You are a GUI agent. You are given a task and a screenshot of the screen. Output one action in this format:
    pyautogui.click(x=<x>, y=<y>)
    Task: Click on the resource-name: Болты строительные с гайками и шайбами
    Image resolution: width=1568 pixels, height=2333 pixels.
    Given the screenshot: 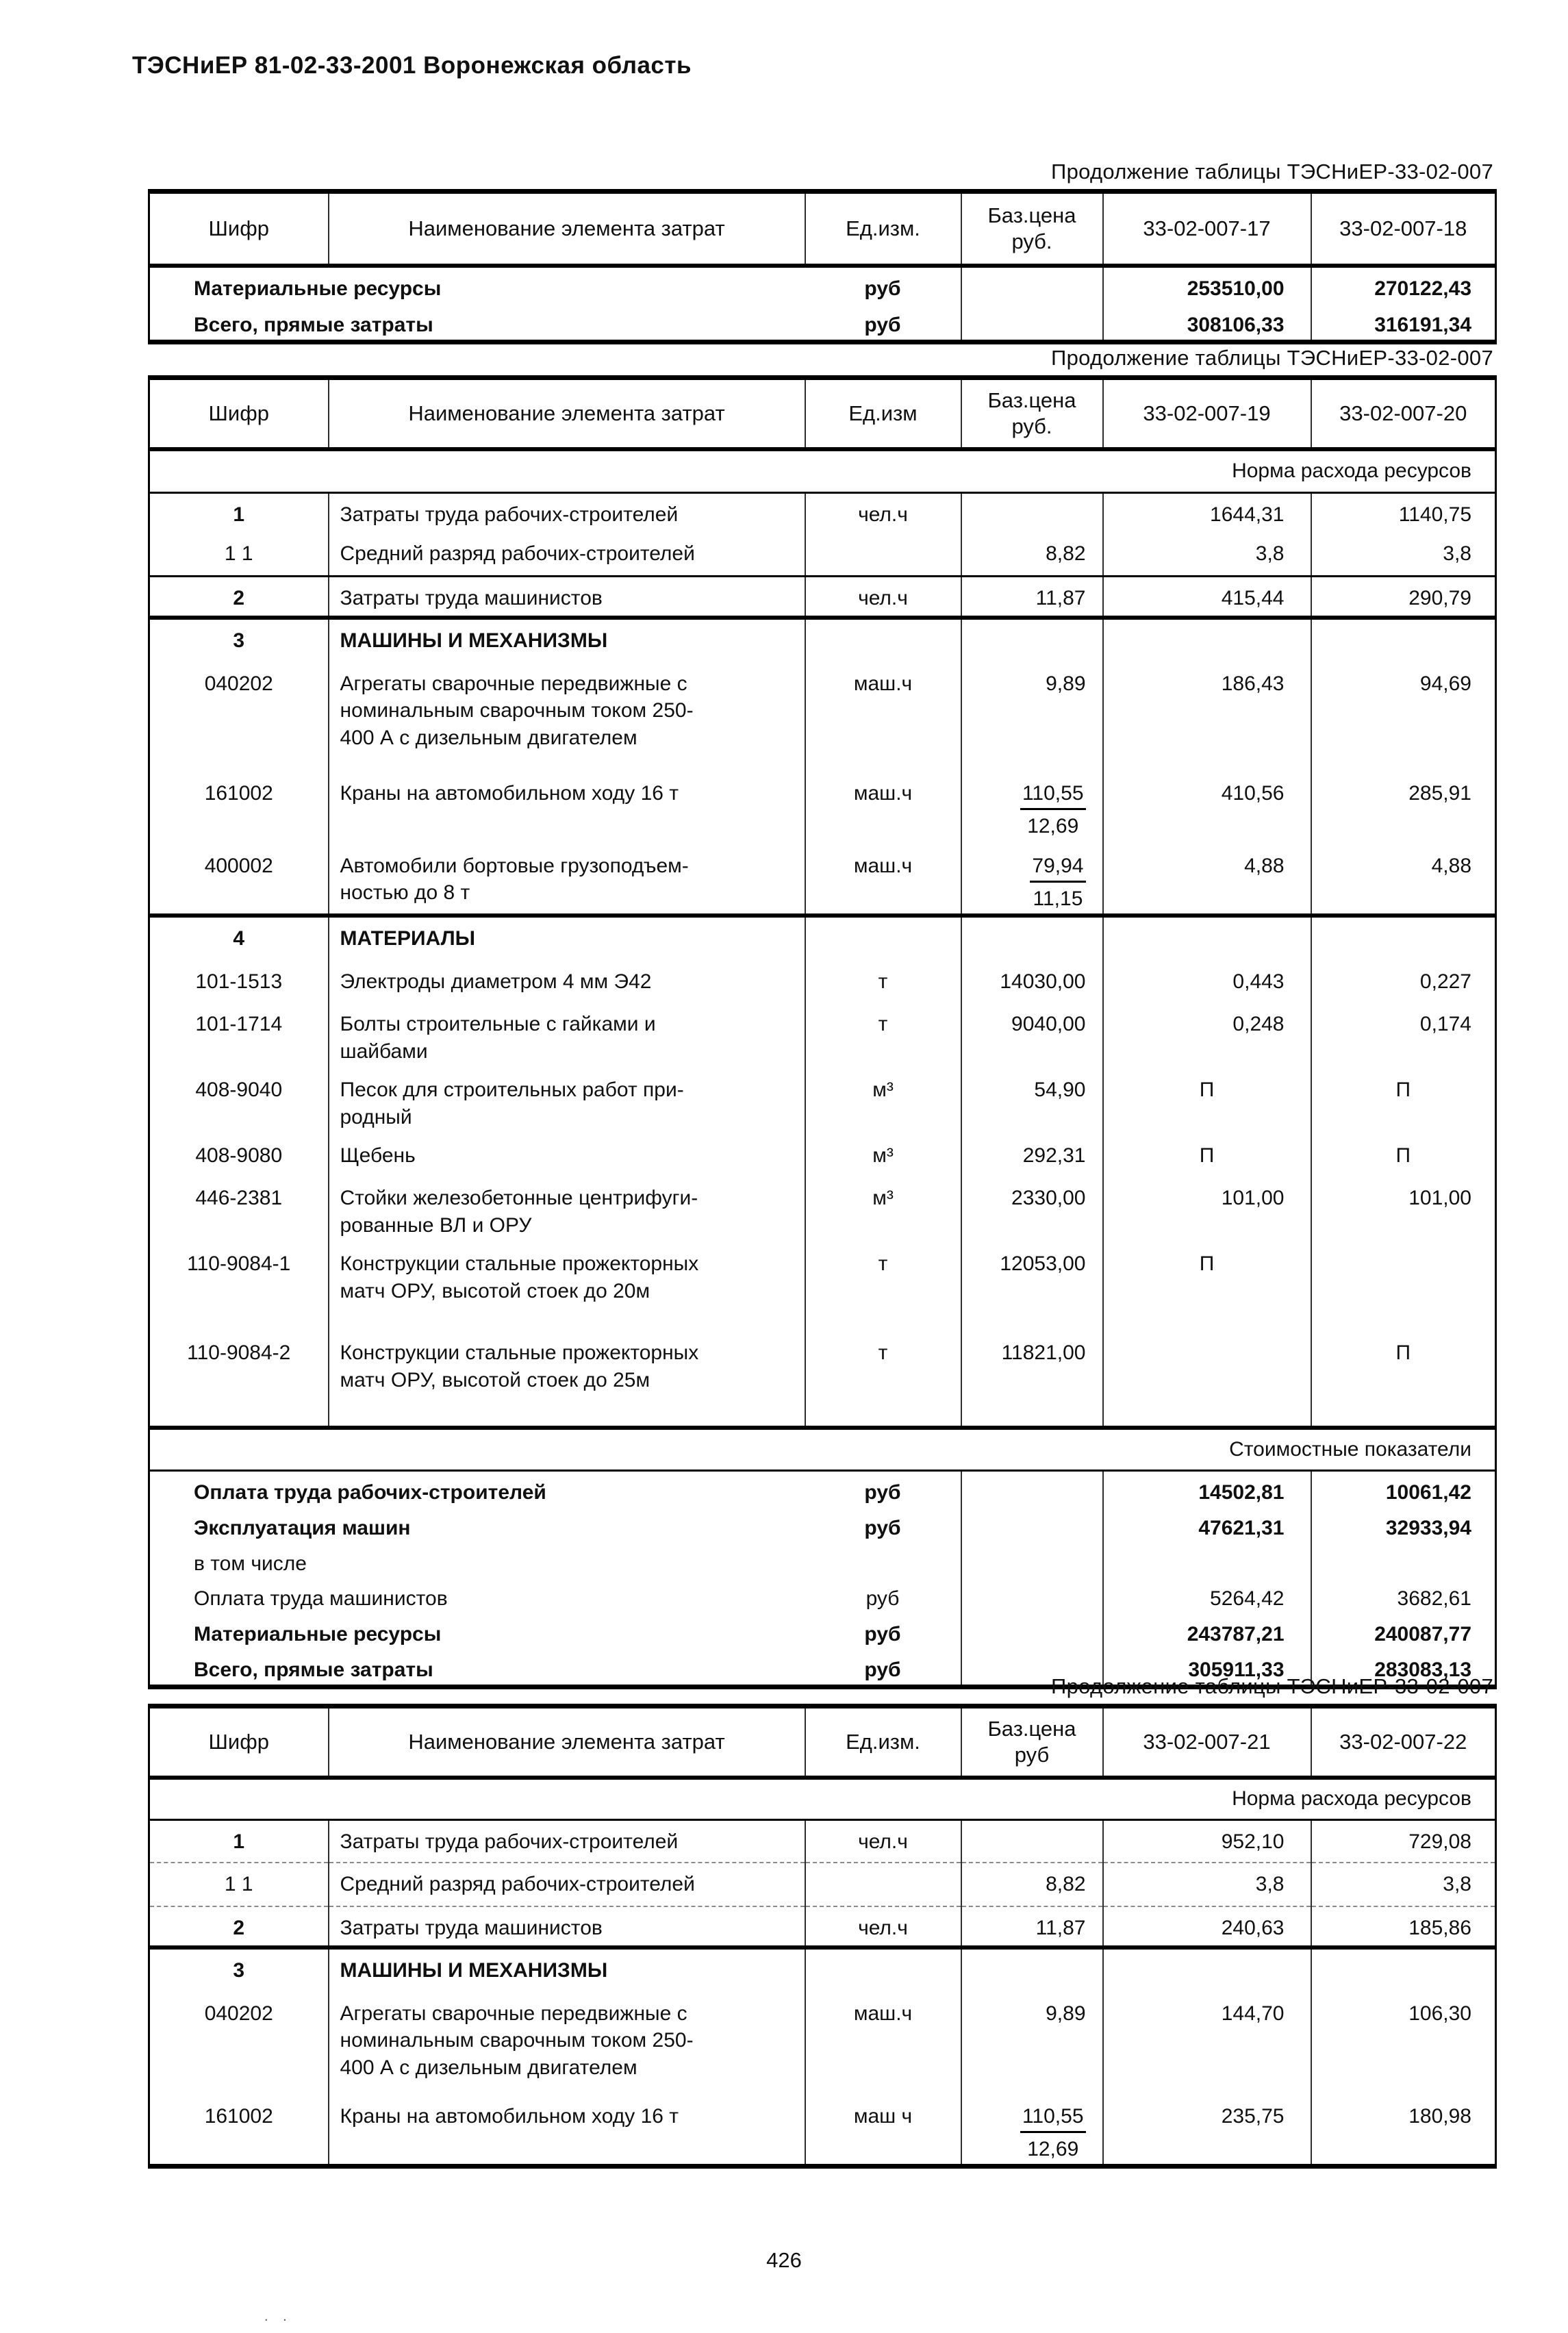 What is the action you would take?
    pyautogui.click(x=567, y=1036)
    